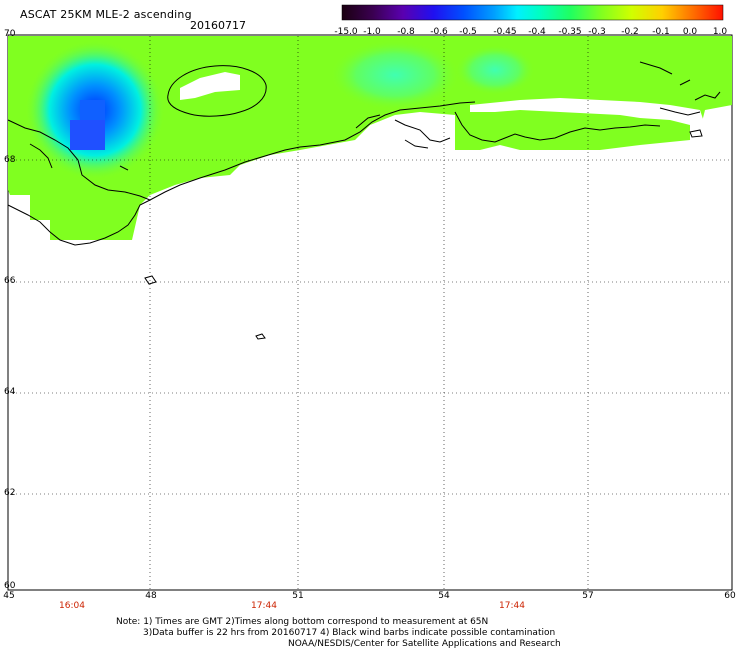  Describe the element at coordinates (10, 160) in the screenshot. I see `lat-label: 68` at that location.